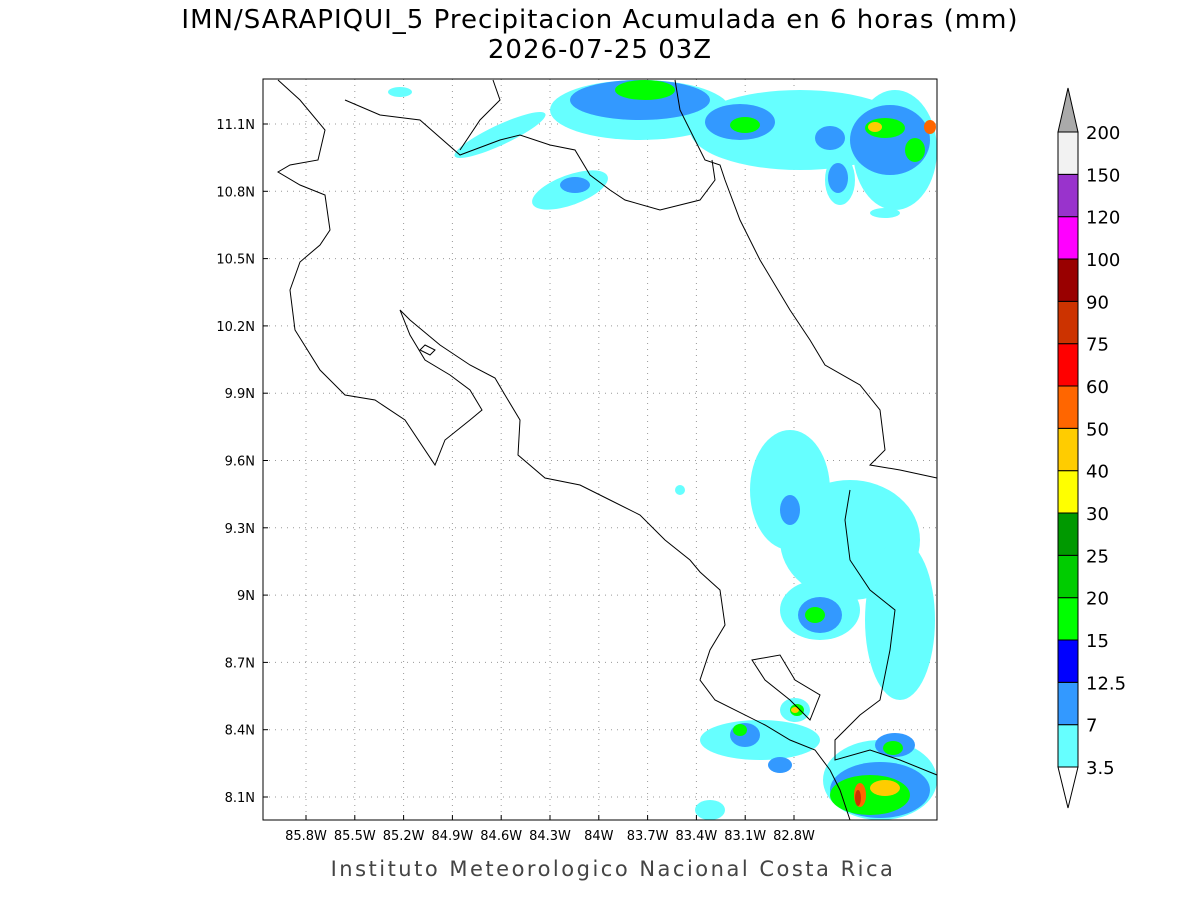 The width and height of the screenshot is (1200, 900). I want to click on lon-label: 83.4W, so click(696, 836).